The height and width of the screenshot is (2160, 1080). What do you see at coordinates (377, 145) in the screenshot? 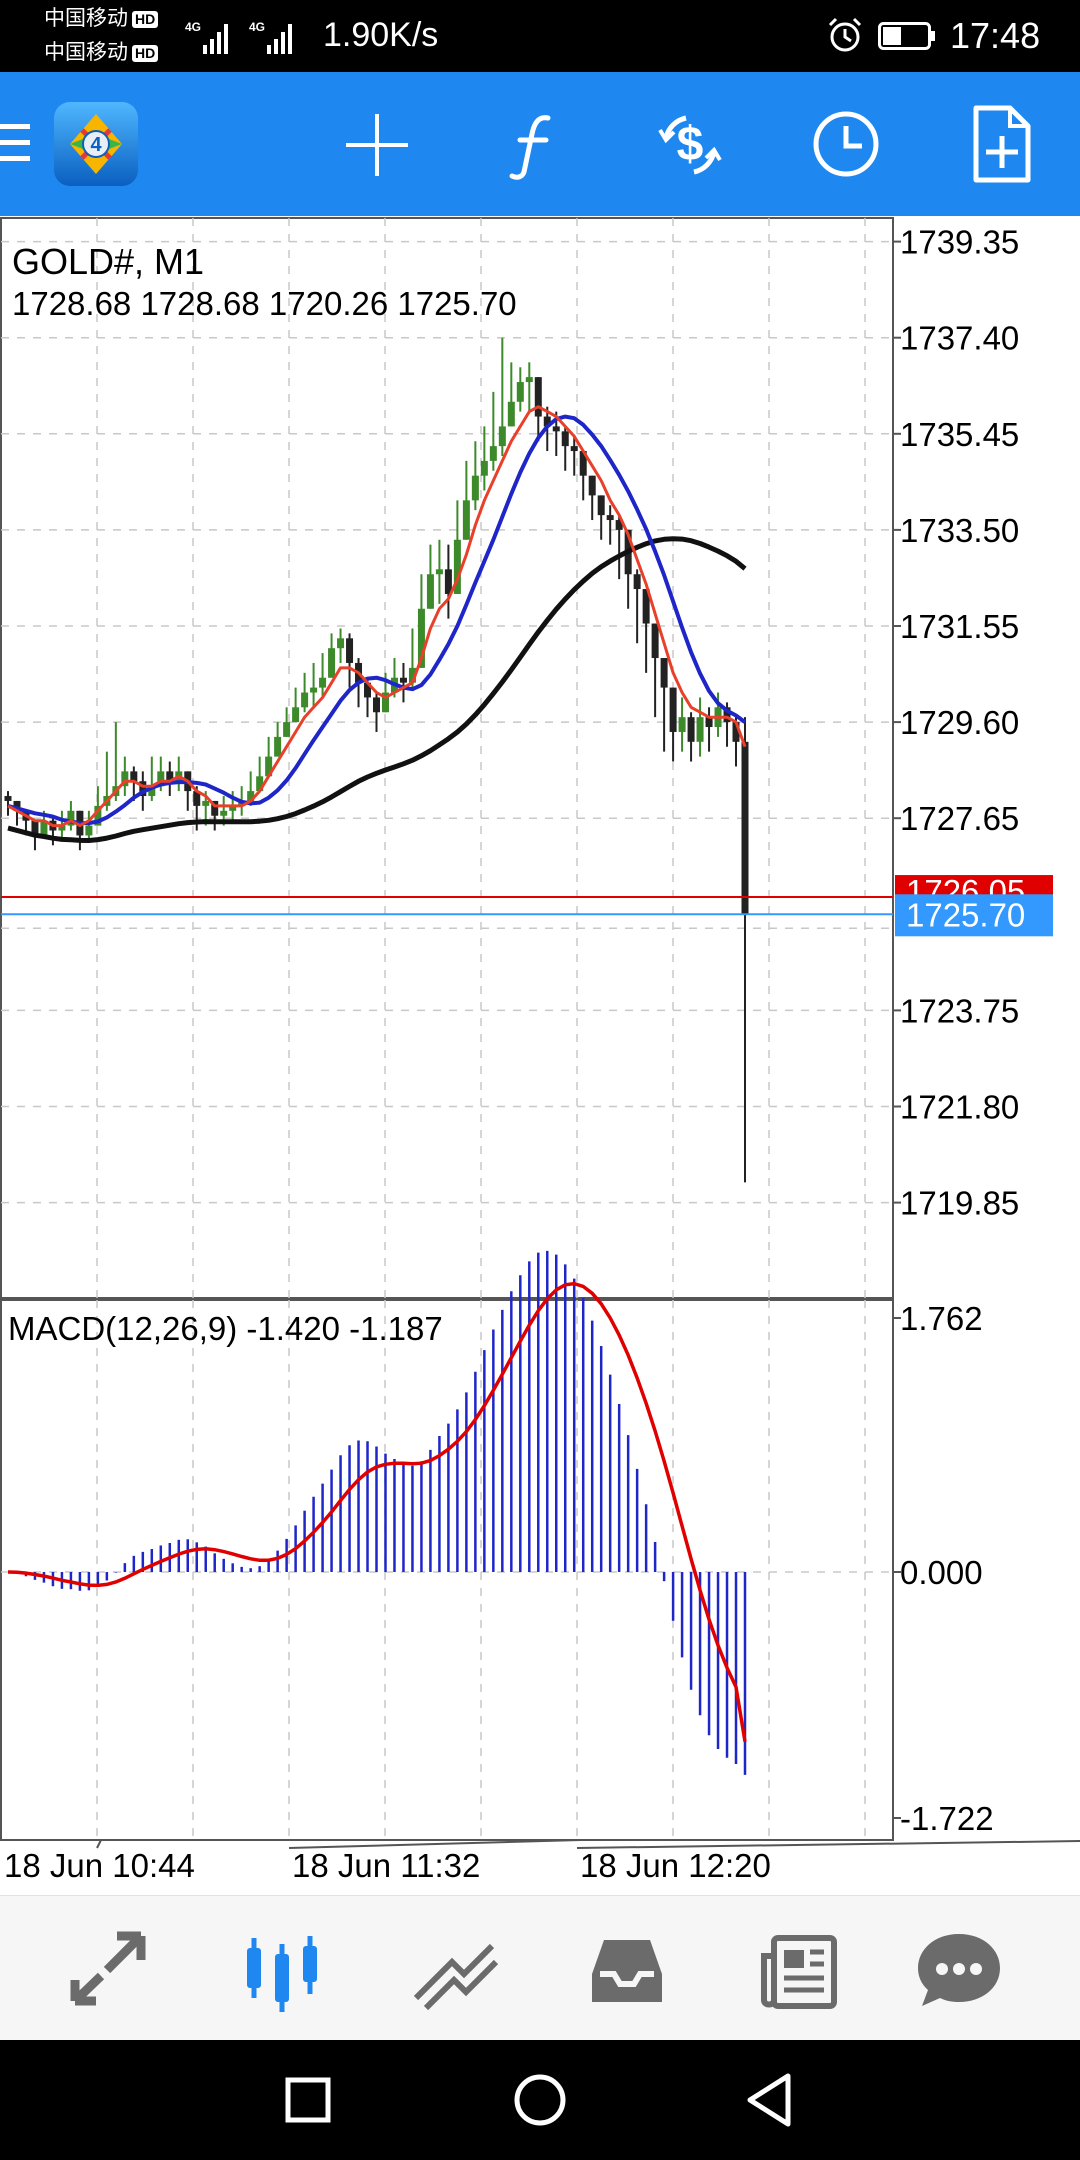
I see `crosshair-icon` at bounding box center [377, 145].